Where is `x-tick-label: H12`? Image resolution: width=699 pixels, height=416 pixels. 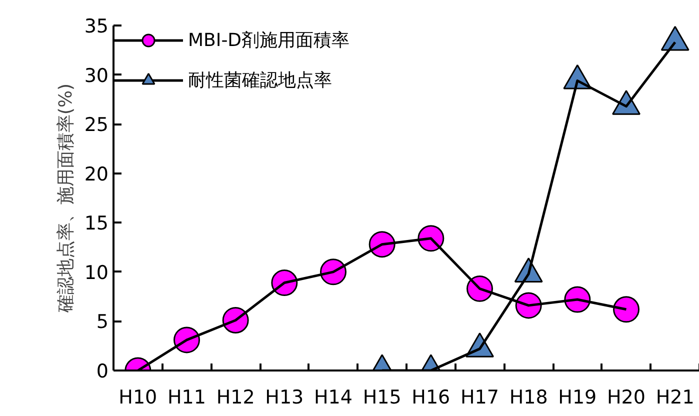 x-tick-label: H12 is located at coordinates (235, 397).